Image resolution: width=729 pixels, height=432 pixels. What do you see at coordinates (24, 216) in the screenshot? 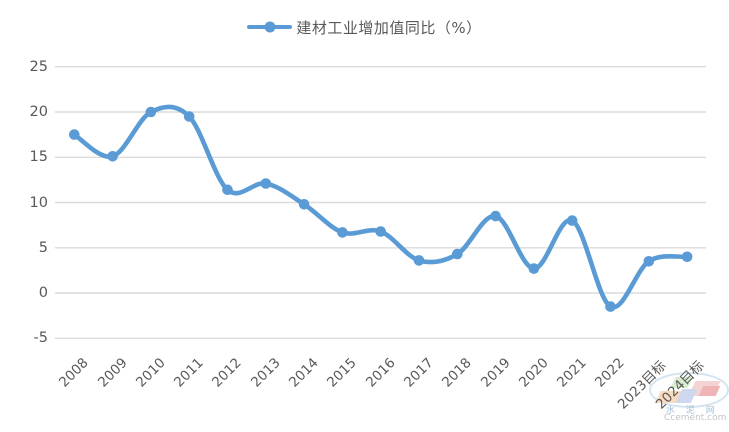
I see `y-axis-labels: 25 20 15 10 5 0 -5` at bounding box center [24, 216].